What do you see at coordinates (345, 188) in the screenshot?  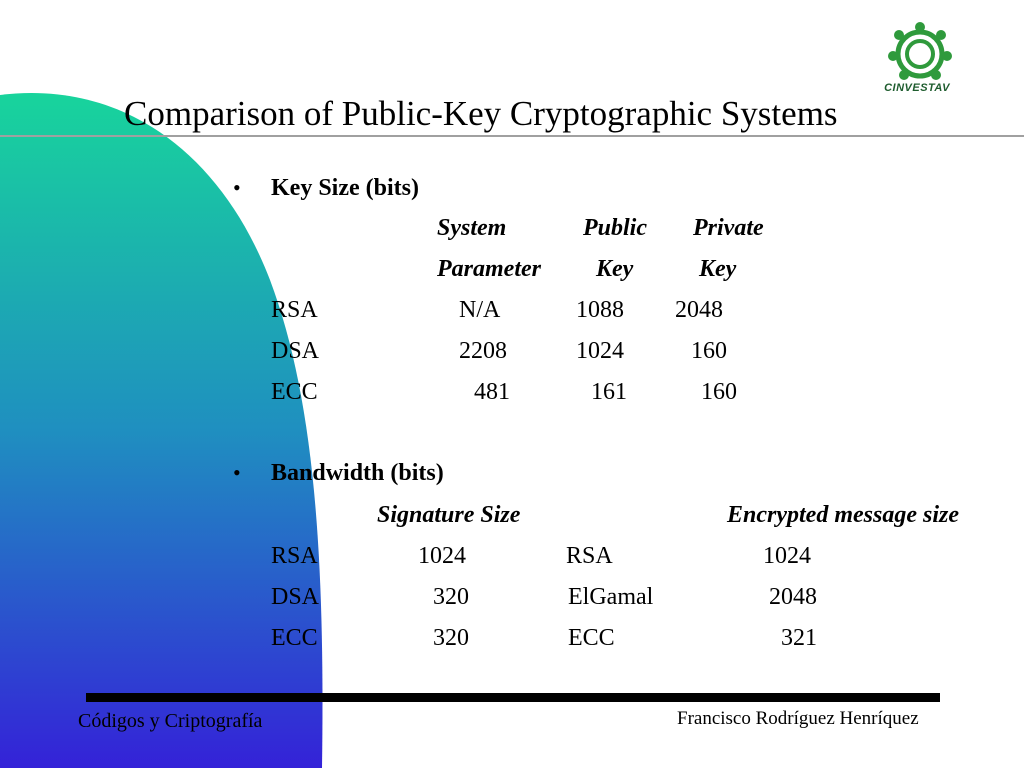 I see `key-size-heading: Key Size (bits)` at bounding box center [345, 188].